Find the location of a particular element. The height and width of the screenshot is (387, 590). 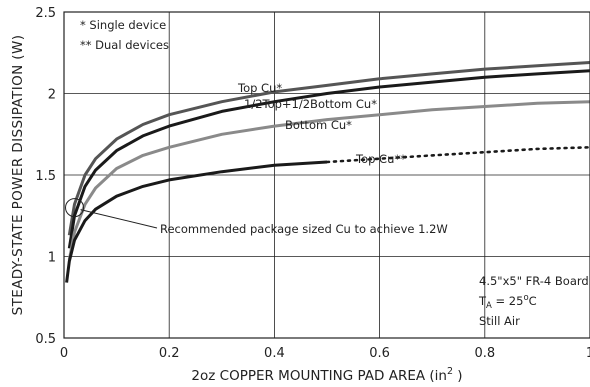

series-line-3-solid is located at coordinates (196, 221).